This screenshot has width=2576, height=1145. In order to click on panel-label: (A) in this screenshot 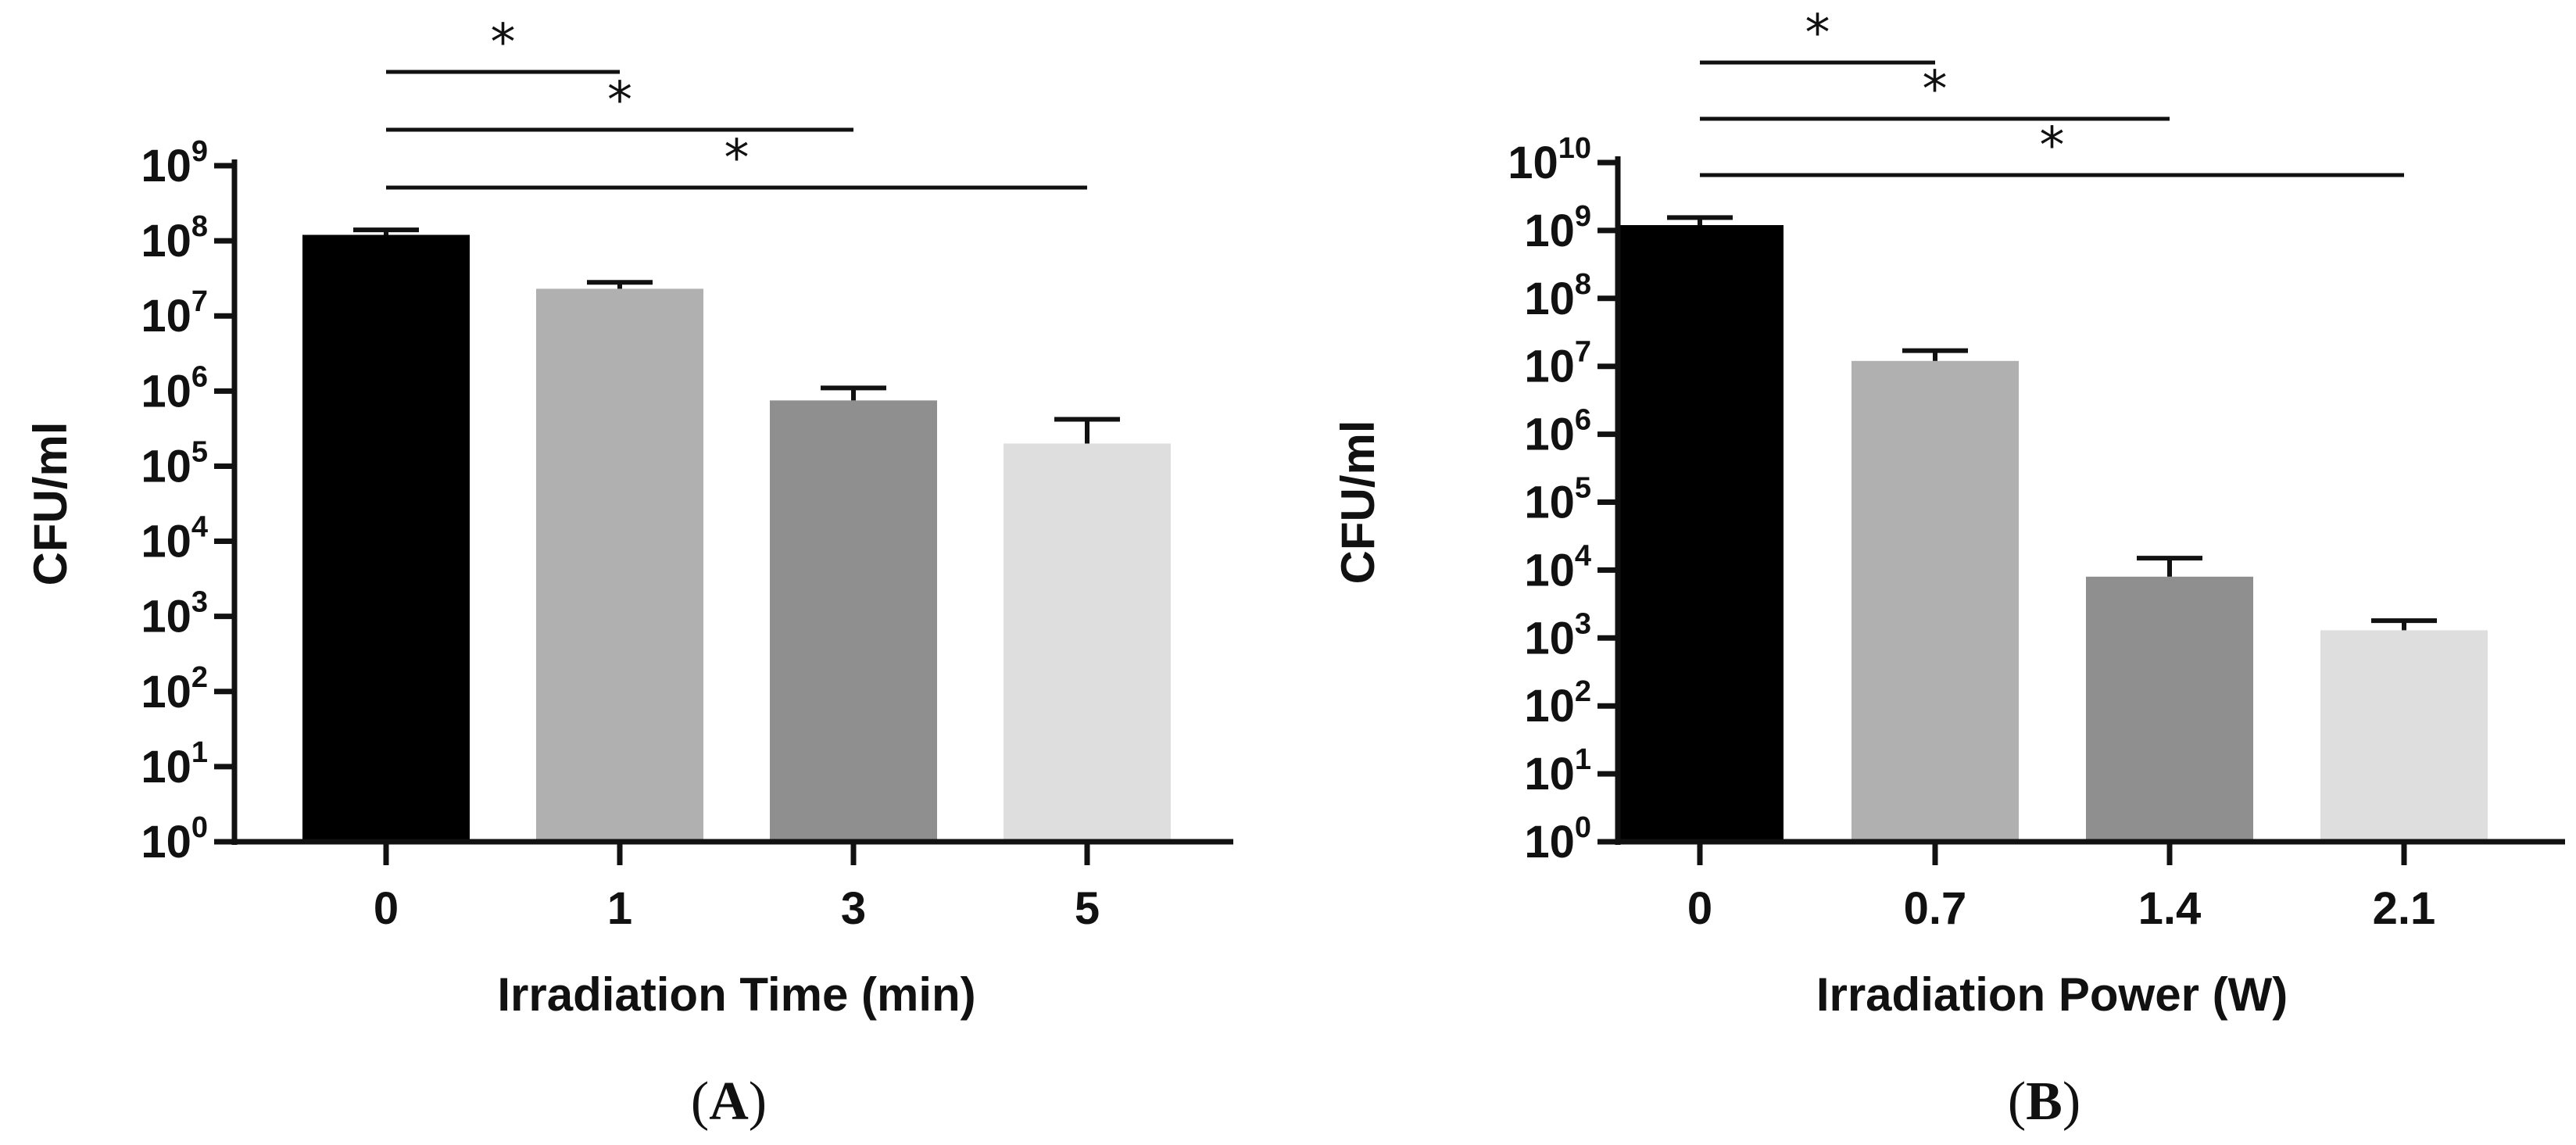, I will do `click(729, 1102)`.